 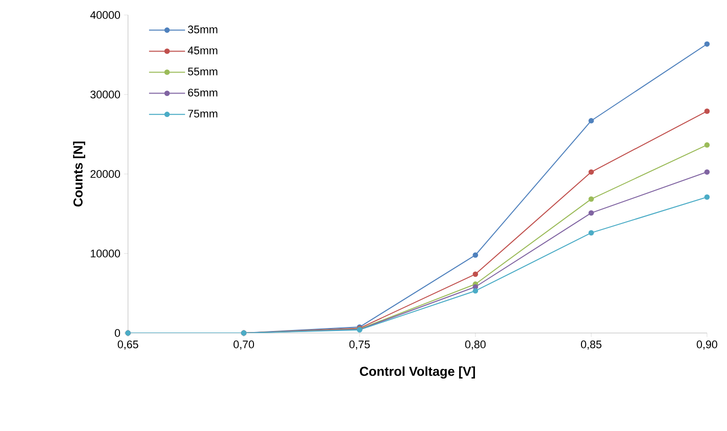 I want to click on y-axis-title: Counts [N], so click(x=79, y=174).